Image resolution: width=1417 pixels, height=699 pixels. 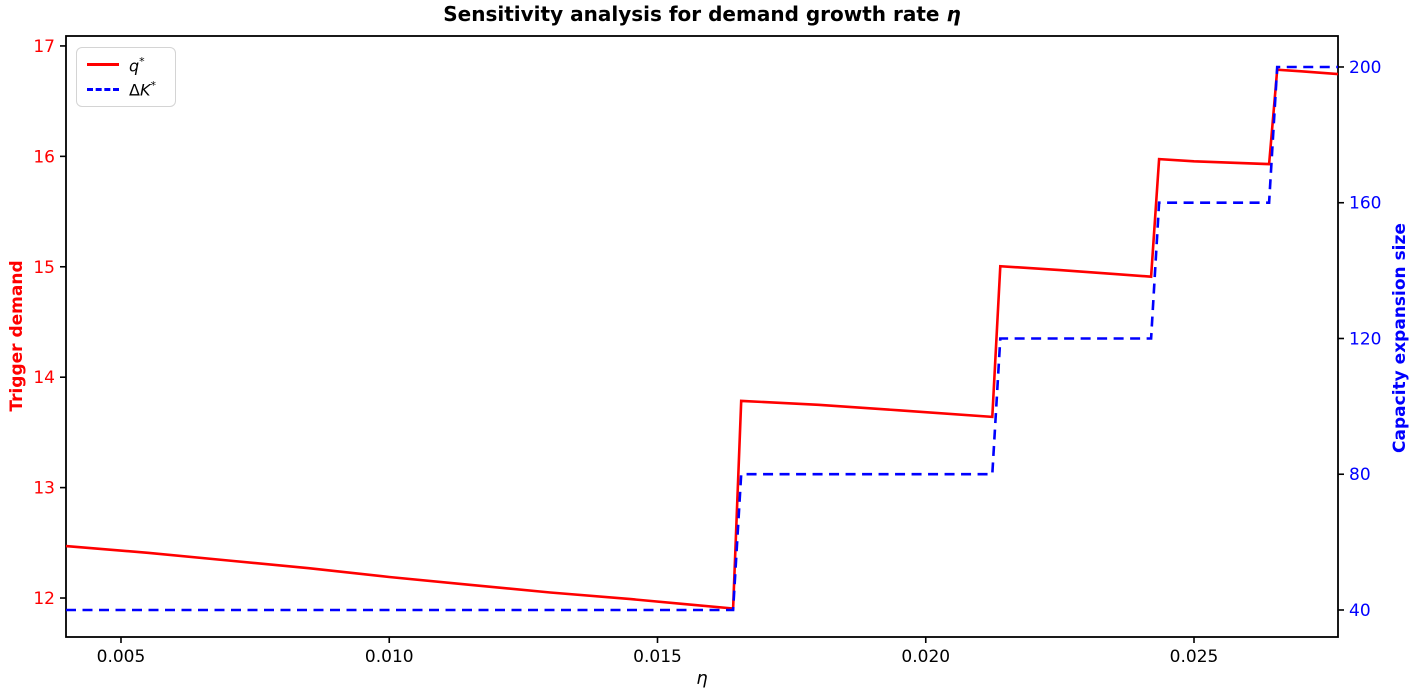 What do you see at coordinates (657, 657) in the screenshot?
I see `x-tick-label: 0.015` at bounding box center [657, 657].